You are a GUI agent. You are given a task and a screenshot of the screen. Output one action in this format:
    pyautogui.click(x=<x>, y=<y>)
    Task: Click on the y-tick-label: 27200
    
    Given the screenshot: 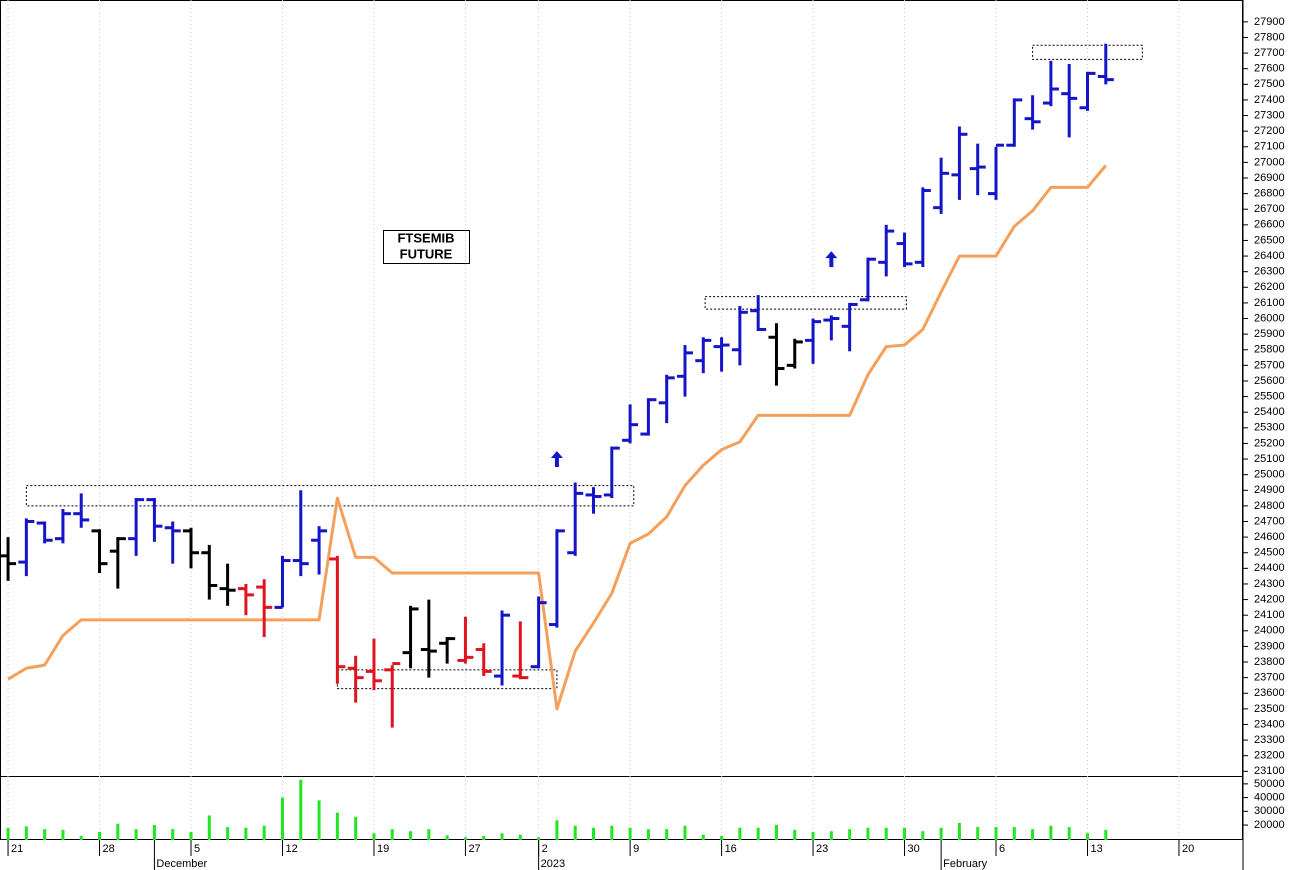 What is the action you would take?
    pyautogui.click(x=1269, y=131)
    